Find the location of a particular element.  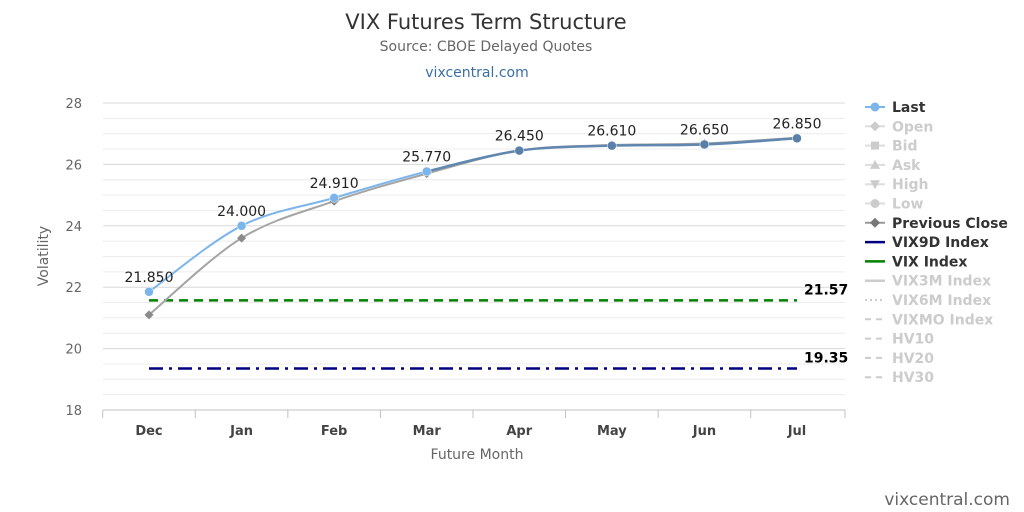

legend-item-vix-index: VIX Index is located at coordinates (916, 262).